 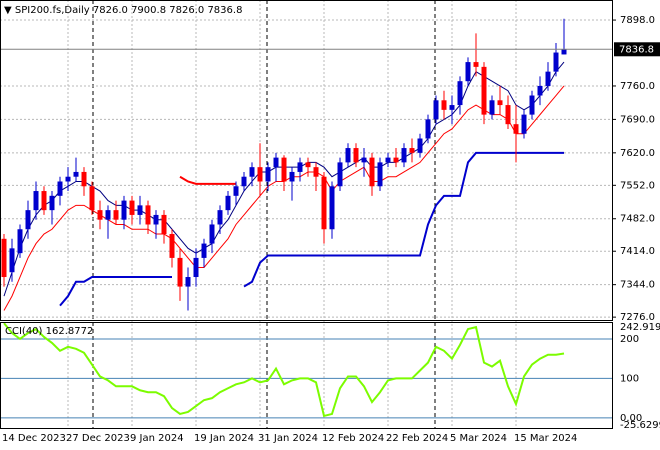 I want to click on ohlc: 7900.8, so click(x=148, y=10).